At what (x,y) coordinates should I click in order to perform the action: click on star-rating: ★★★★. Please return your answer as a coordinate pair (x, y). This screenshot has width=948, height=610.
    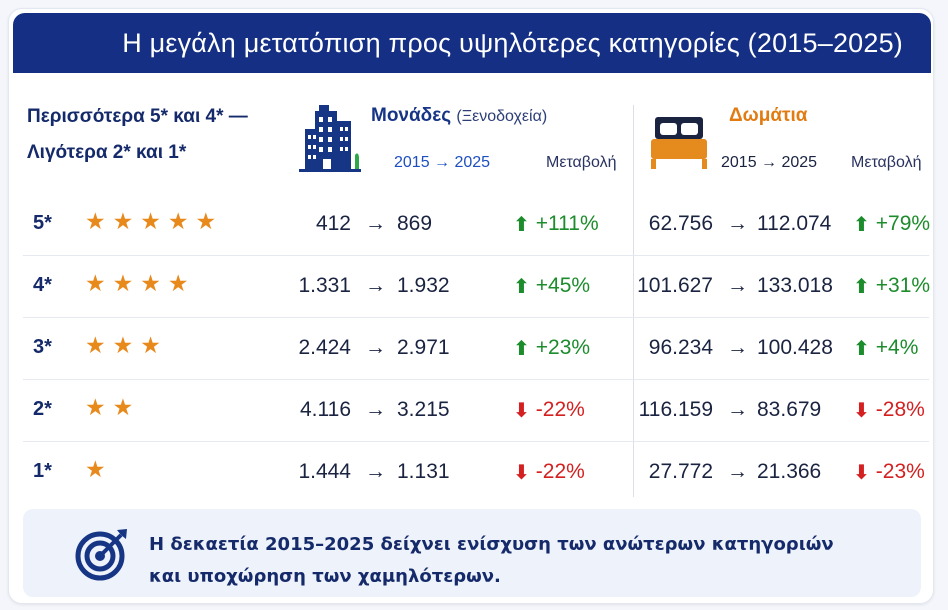
    Looking at the image, I should click on (140, 284).